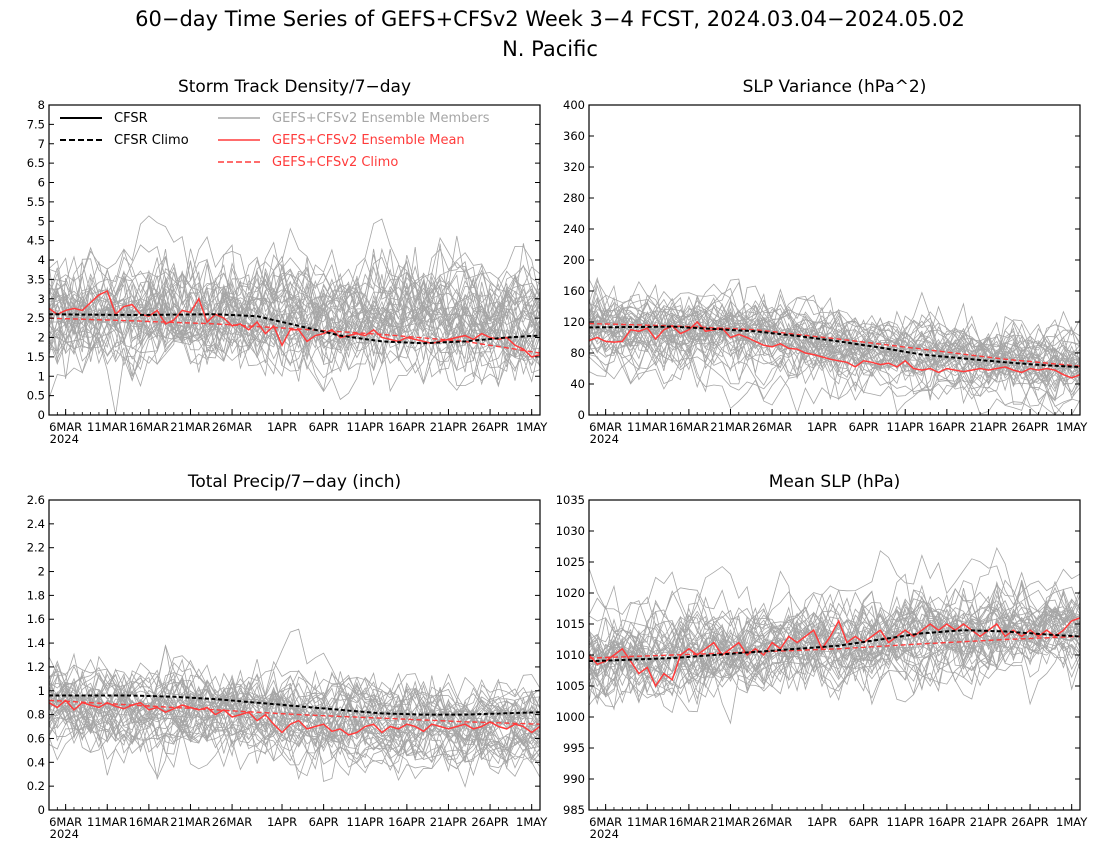 This screenshot has height=850, width=1100. Describe the element at coordinates (550, 49) in the screenshot. I see `figure-region-subtitle: N. Pacific` at that location.